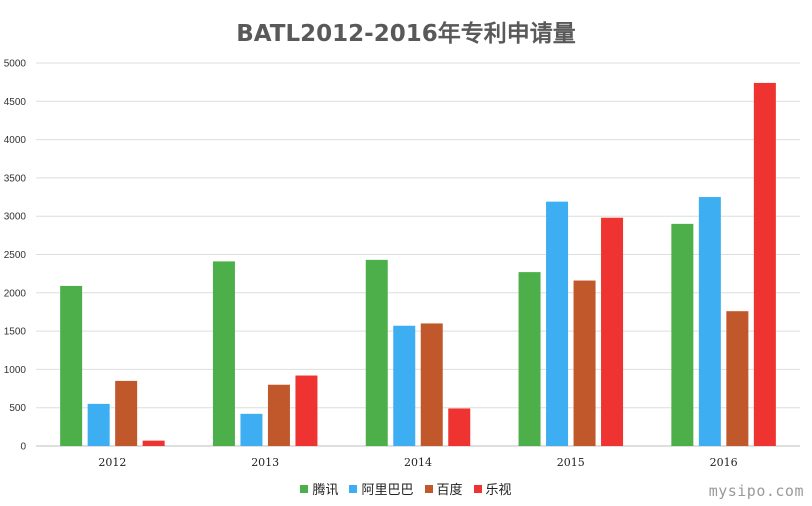 The width and height of the screenshot is (812, 506). Describe the element at coordinates (15, 217) in the screenshot. I see `y-tick-label: 3000` at that location.